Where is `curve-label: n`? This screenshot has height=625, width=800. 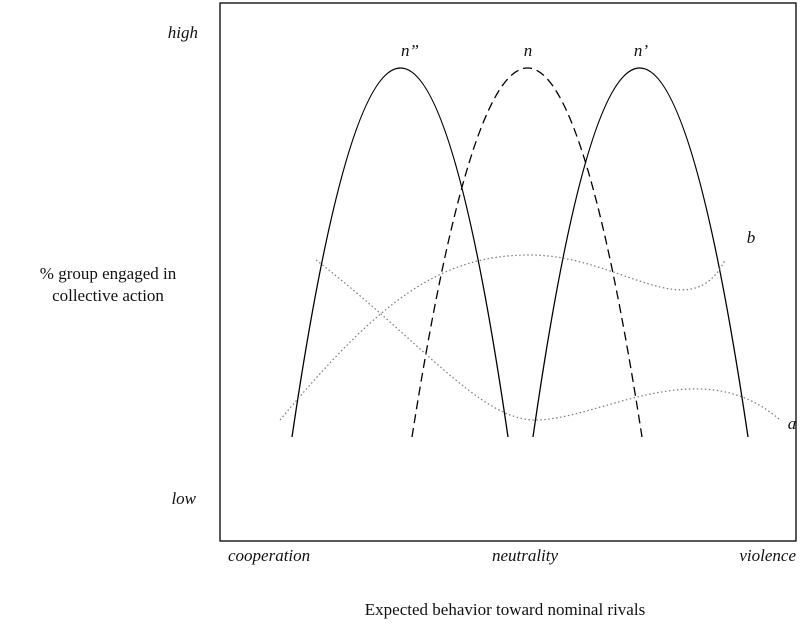 curve-label: n is located at coordinates (528, 50).